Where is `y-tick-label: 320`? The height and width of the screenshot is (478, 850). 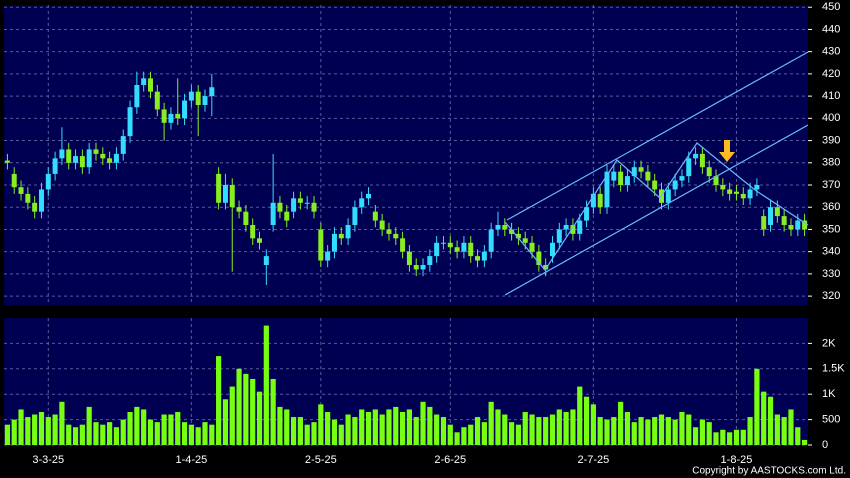
y-tick-label: 320 is located at coordinates (831, 296).